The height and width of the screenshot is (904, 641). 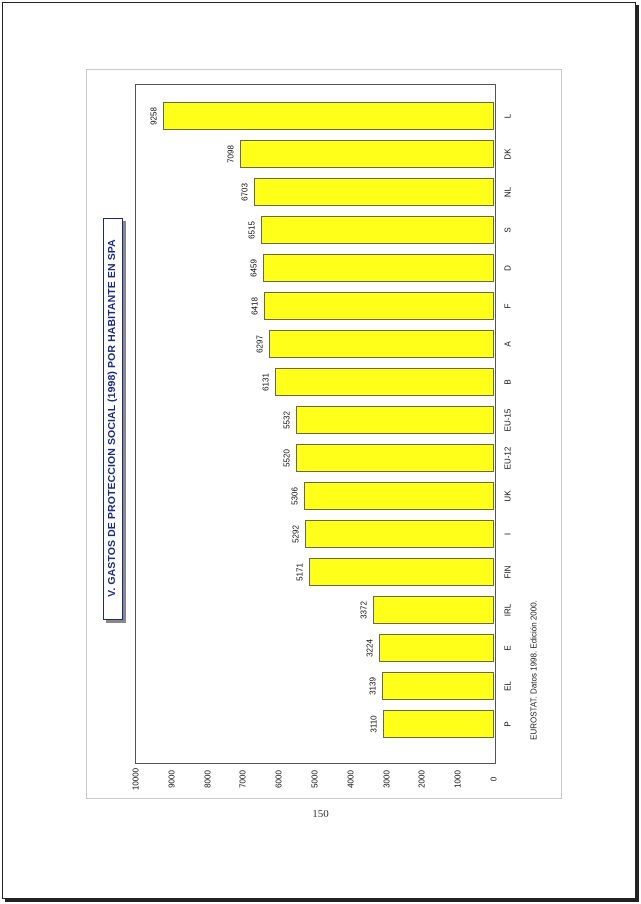 What do you see at coordinates (494, 779) in the screenshot?
I see `tick-label: 0` at bounding box center [494, 779].